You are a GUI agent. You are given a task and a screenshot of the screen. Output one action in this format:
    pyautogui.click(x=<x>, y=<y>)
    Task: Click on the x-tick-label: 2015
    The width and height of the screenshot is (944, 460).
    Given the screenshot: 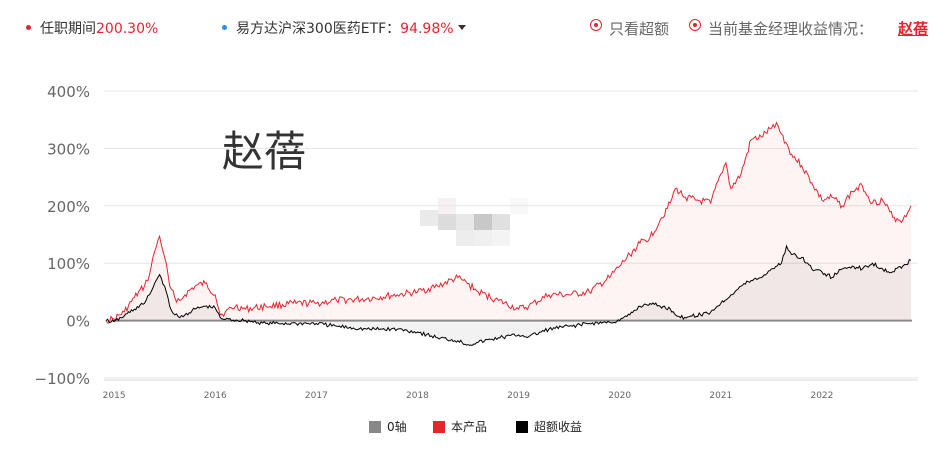 What is the action you would take?
    pyautogui.click(x=114, y=396)
    